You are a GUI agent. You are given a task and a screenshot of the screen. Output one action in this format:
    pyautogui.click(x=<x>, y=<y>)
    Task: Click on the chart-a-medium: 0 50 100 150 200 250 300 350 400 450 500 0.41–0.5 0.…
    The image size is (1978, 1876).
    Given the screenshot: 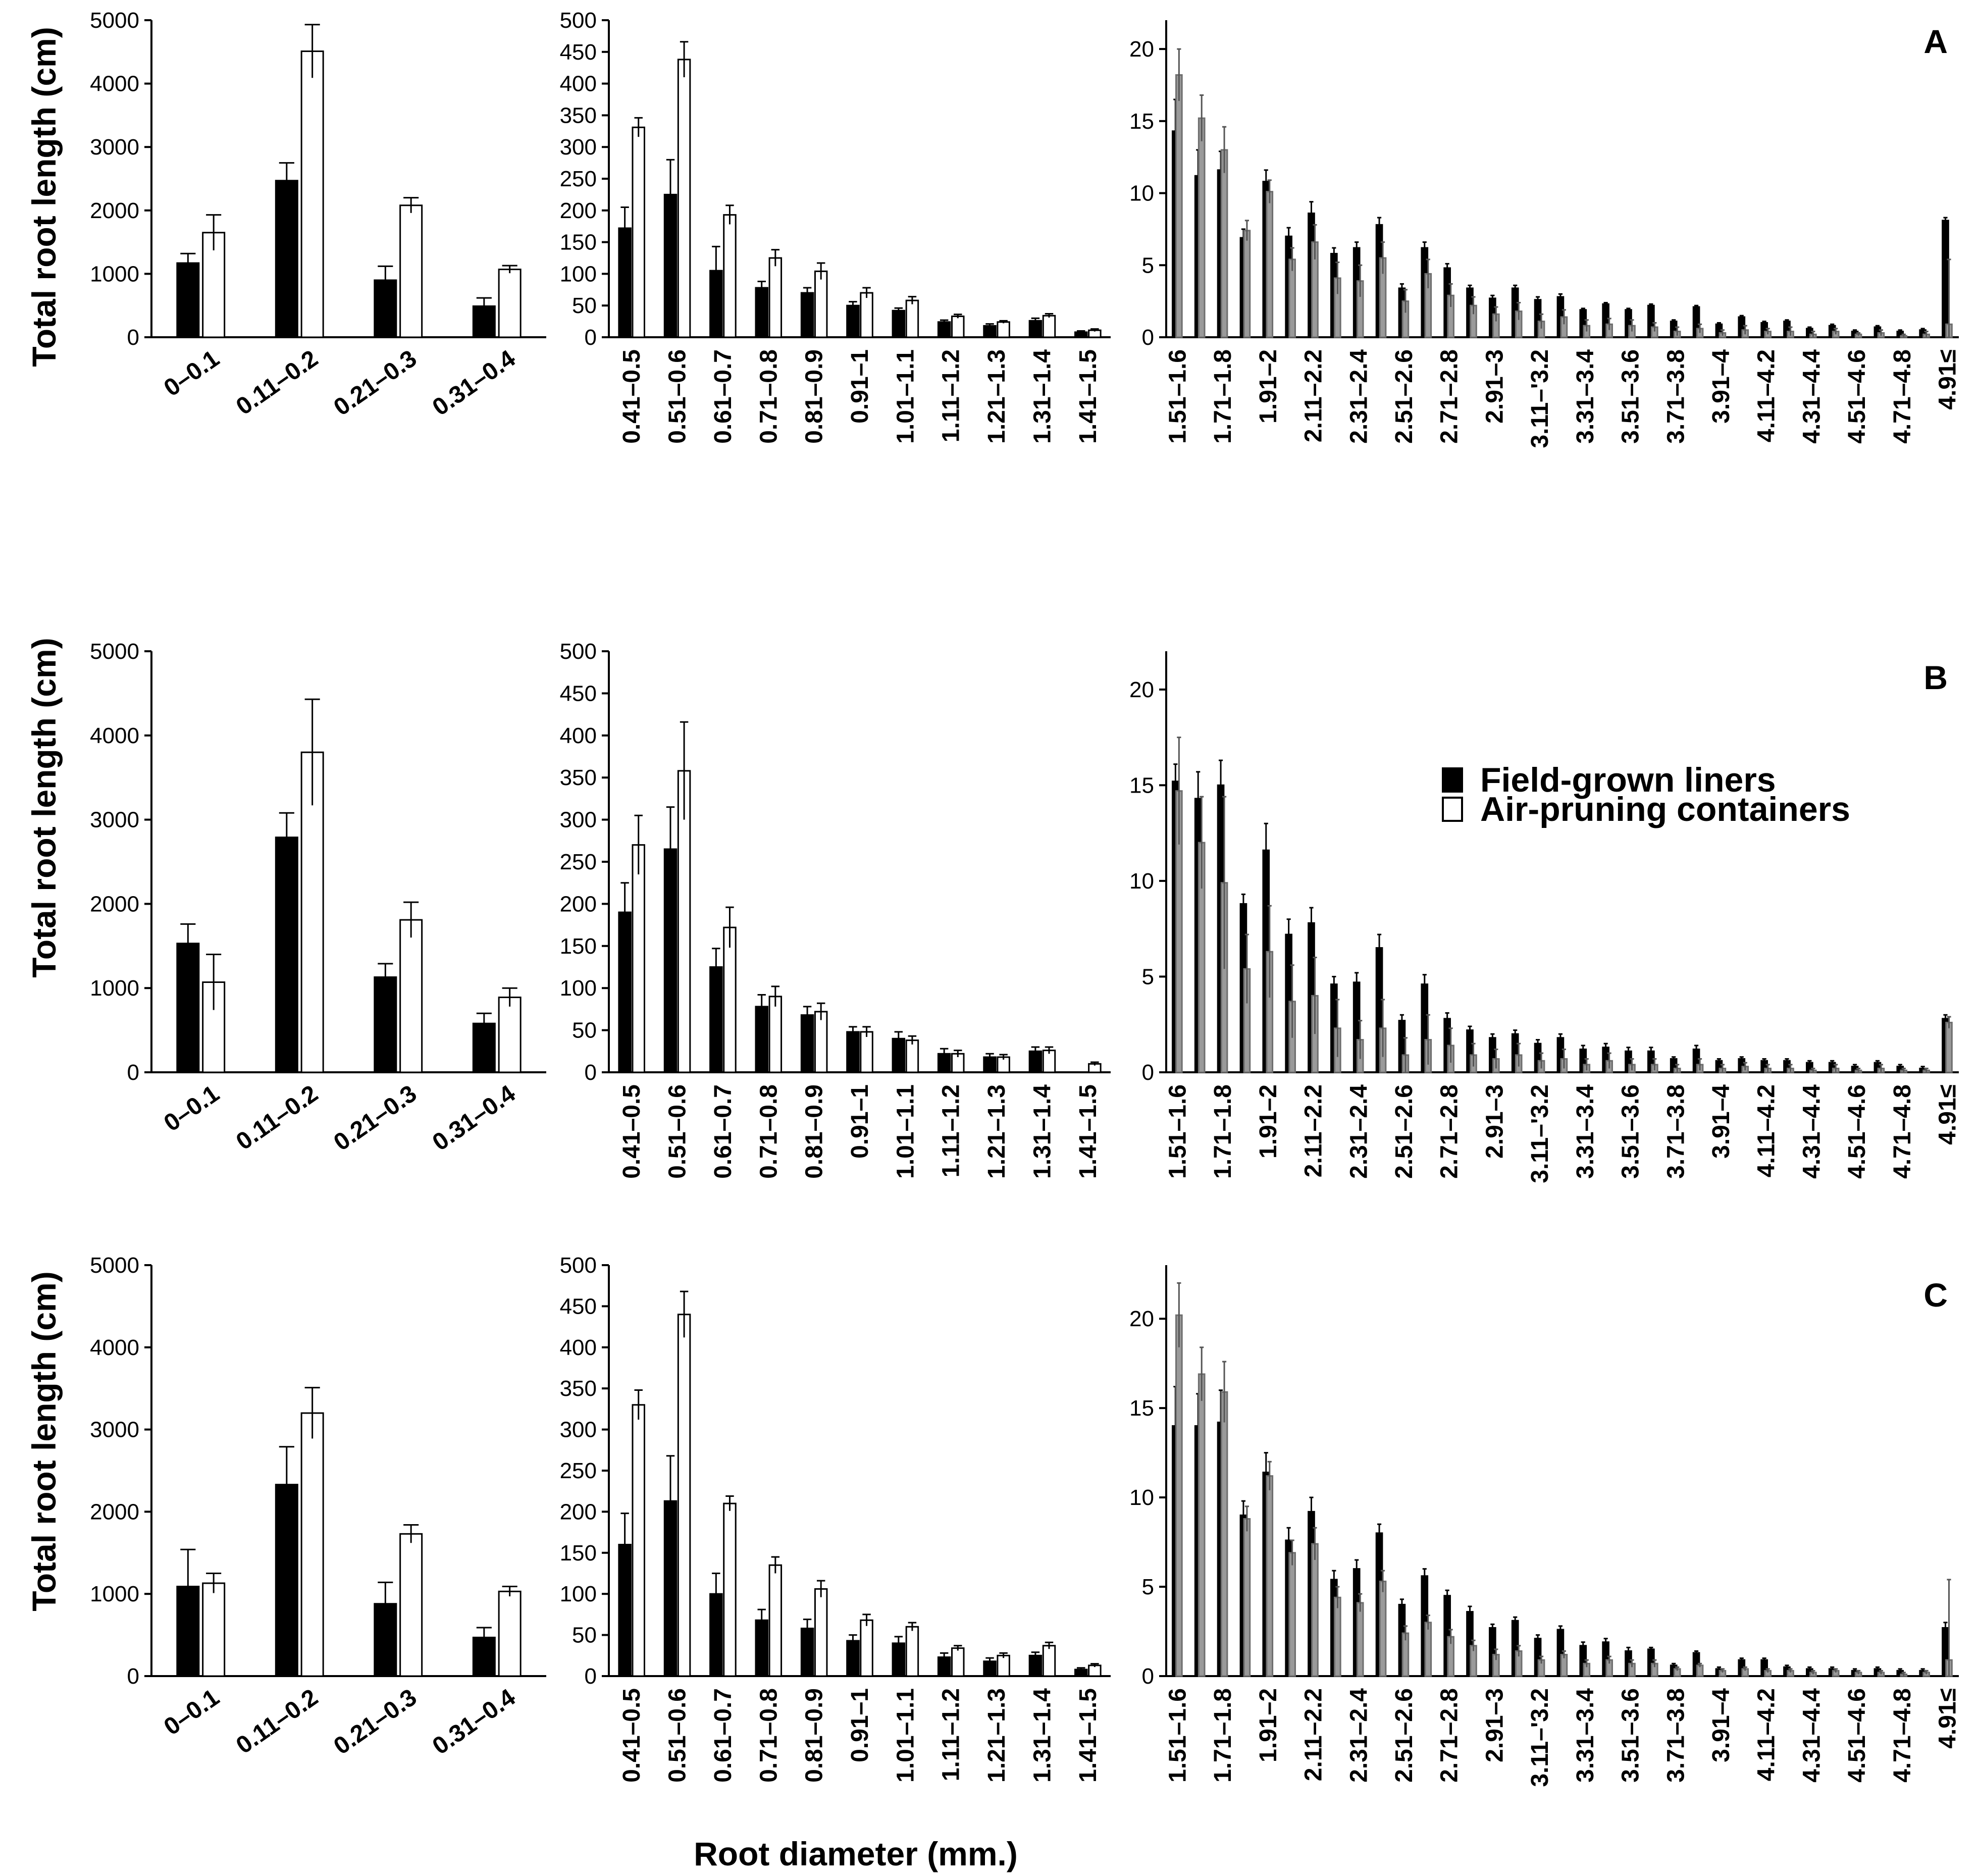 What is the action you would take?
    pyautogui.click(x=835, y=226)
    